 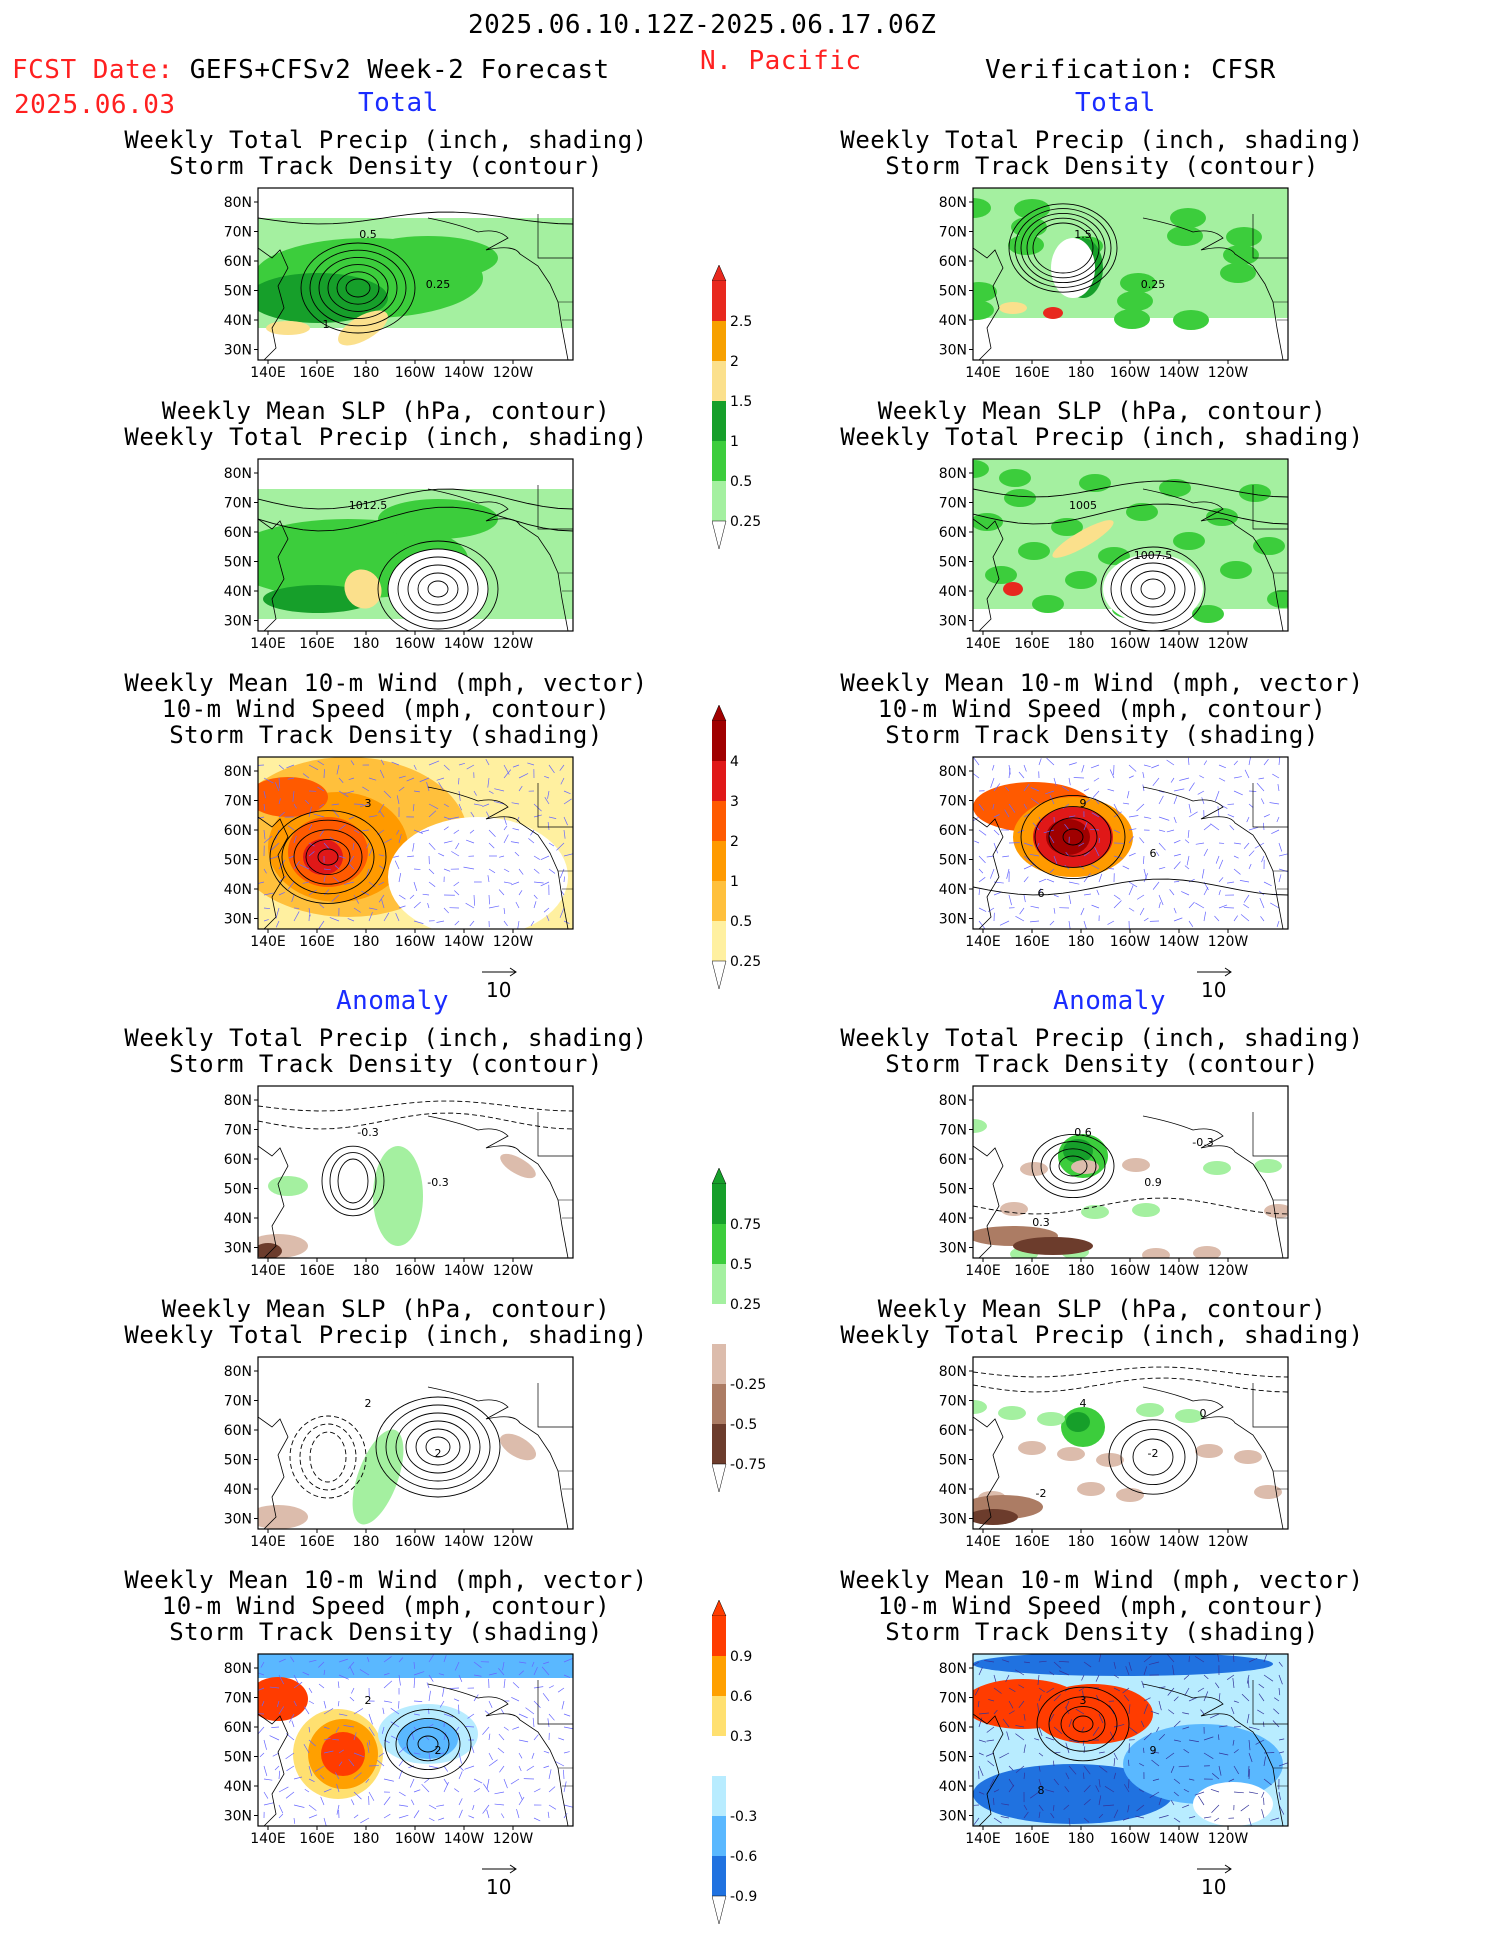 I want to click on lon-tick-label: 120W, so click(x=1228, y=1542).